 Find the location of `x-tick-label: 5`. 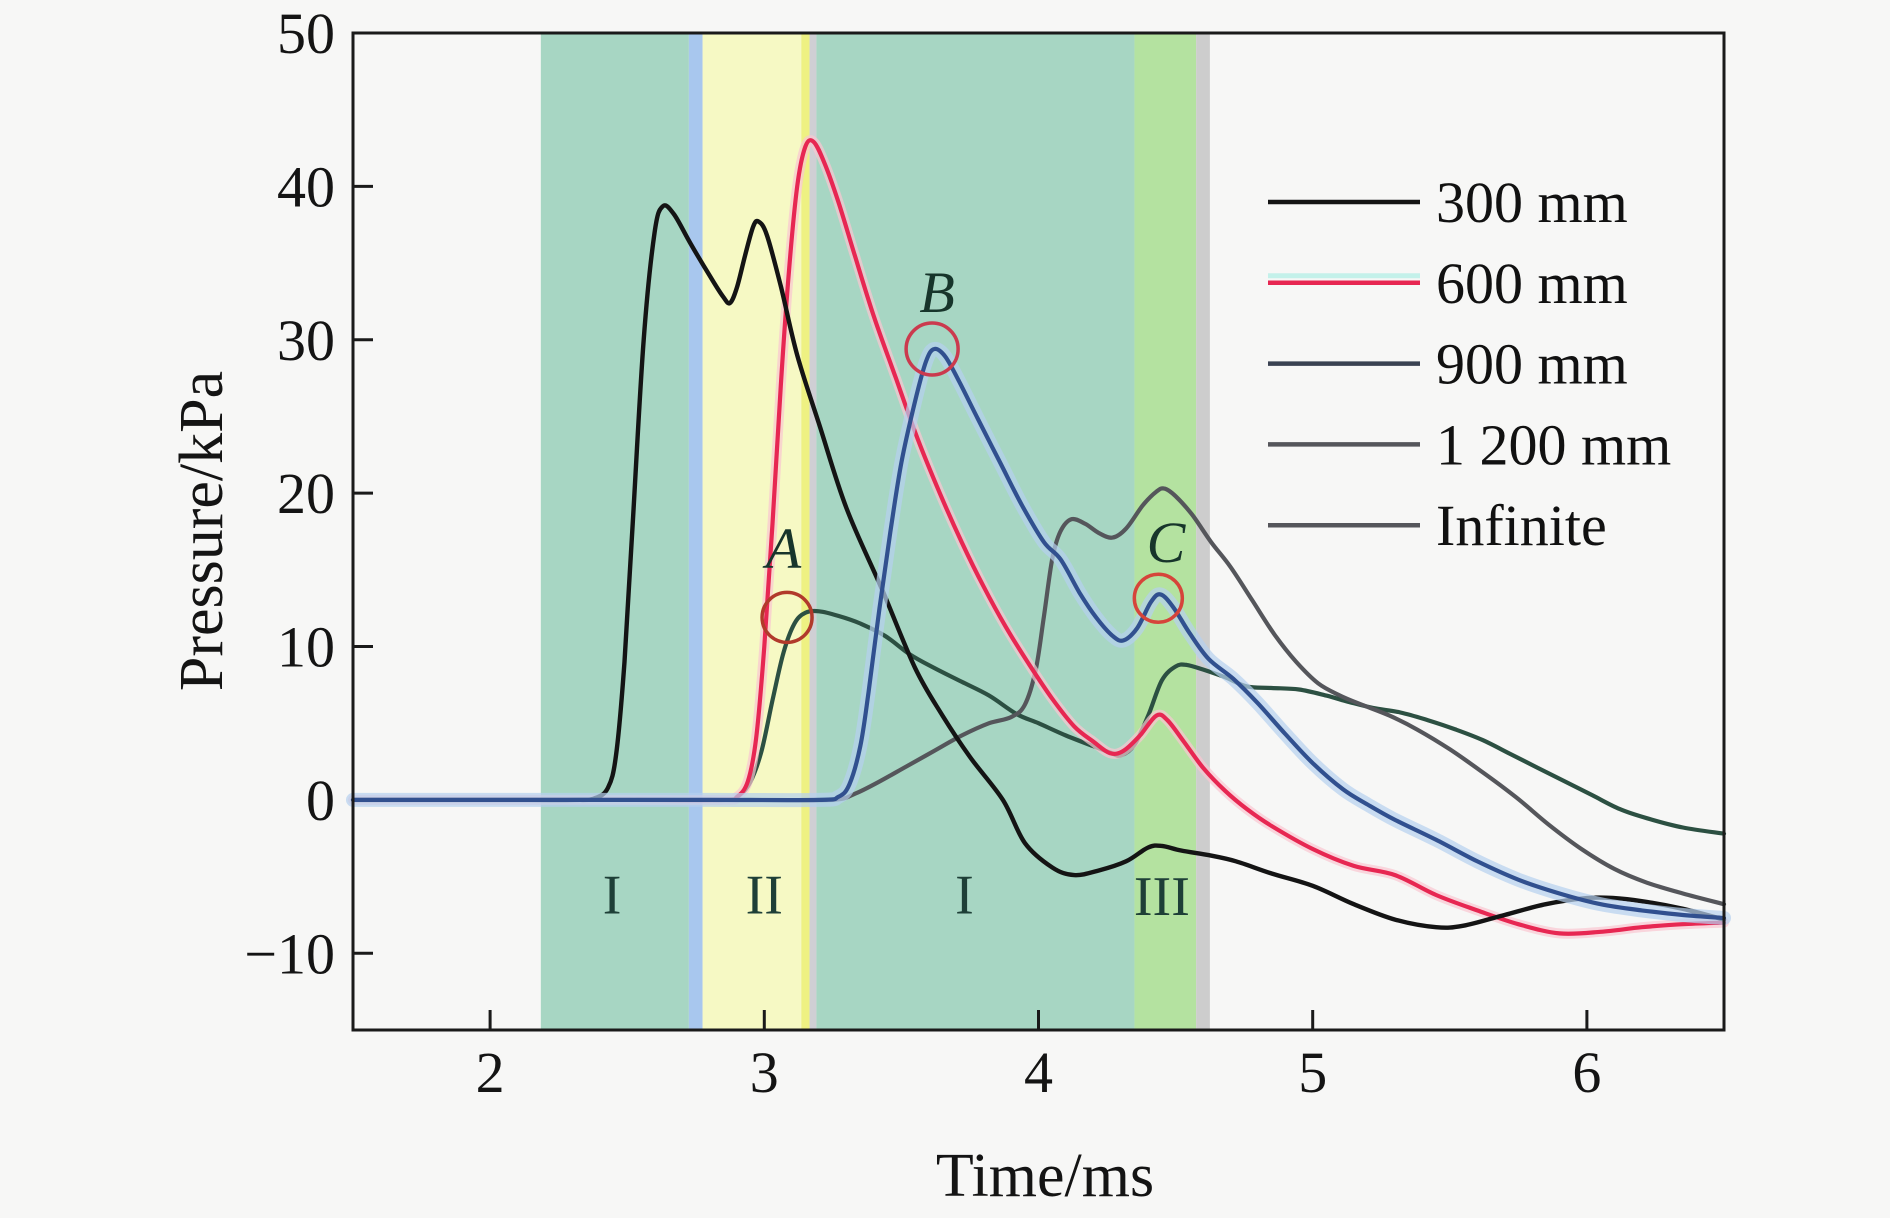

x-tick-label: 5 is located at coordinates (1312, 1072).